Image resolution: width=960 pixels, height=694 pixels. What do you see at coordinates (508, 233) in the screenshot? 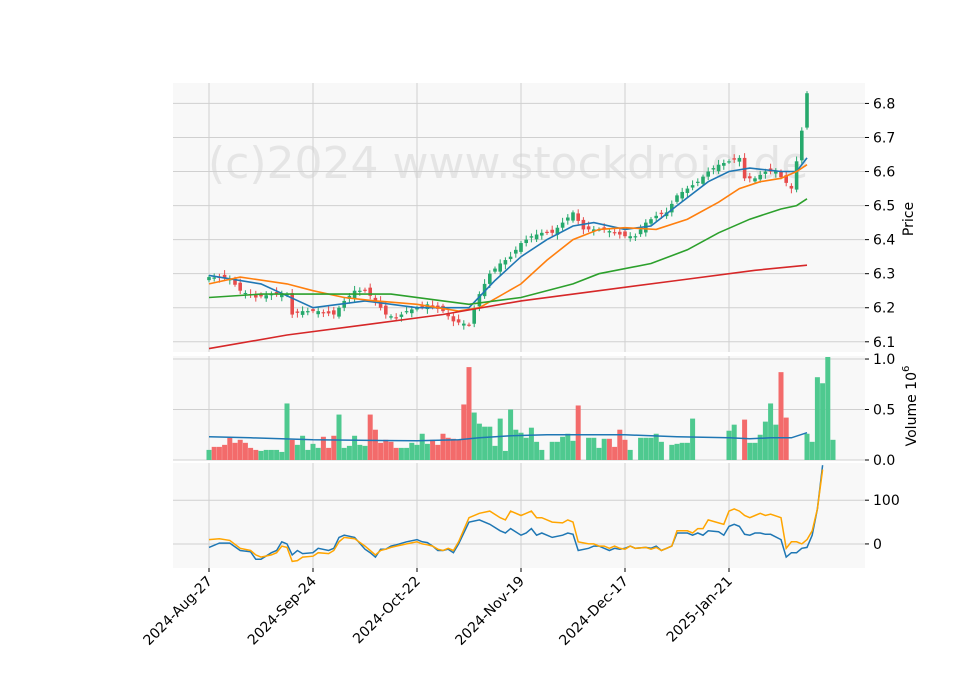
I see `moving-average-line` at bounding box center [508, 233].